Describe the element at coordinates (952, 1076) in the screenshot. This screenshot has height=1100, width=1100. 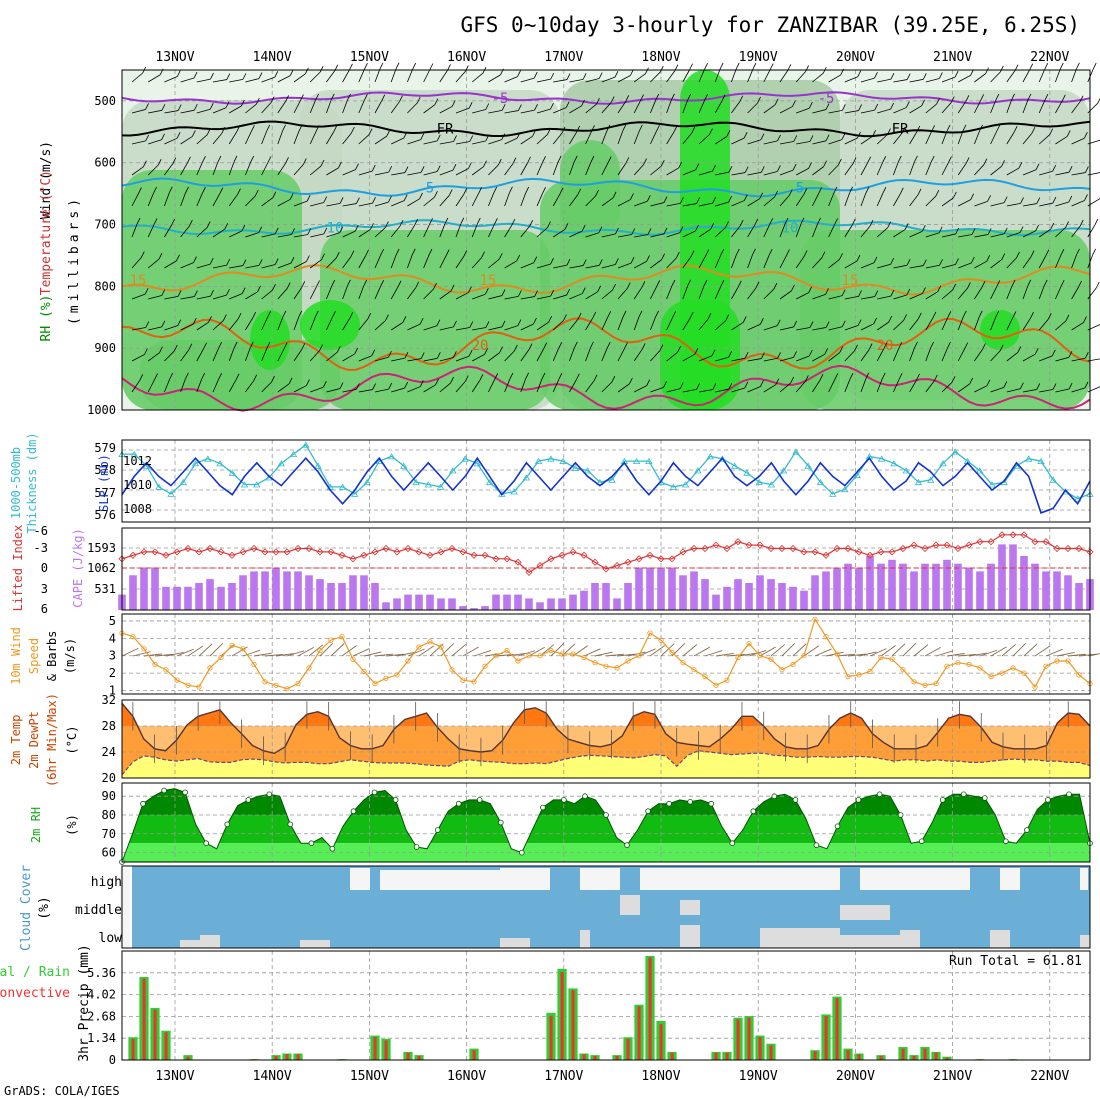
I see `date-label-bottom: 21NOV` at that location.